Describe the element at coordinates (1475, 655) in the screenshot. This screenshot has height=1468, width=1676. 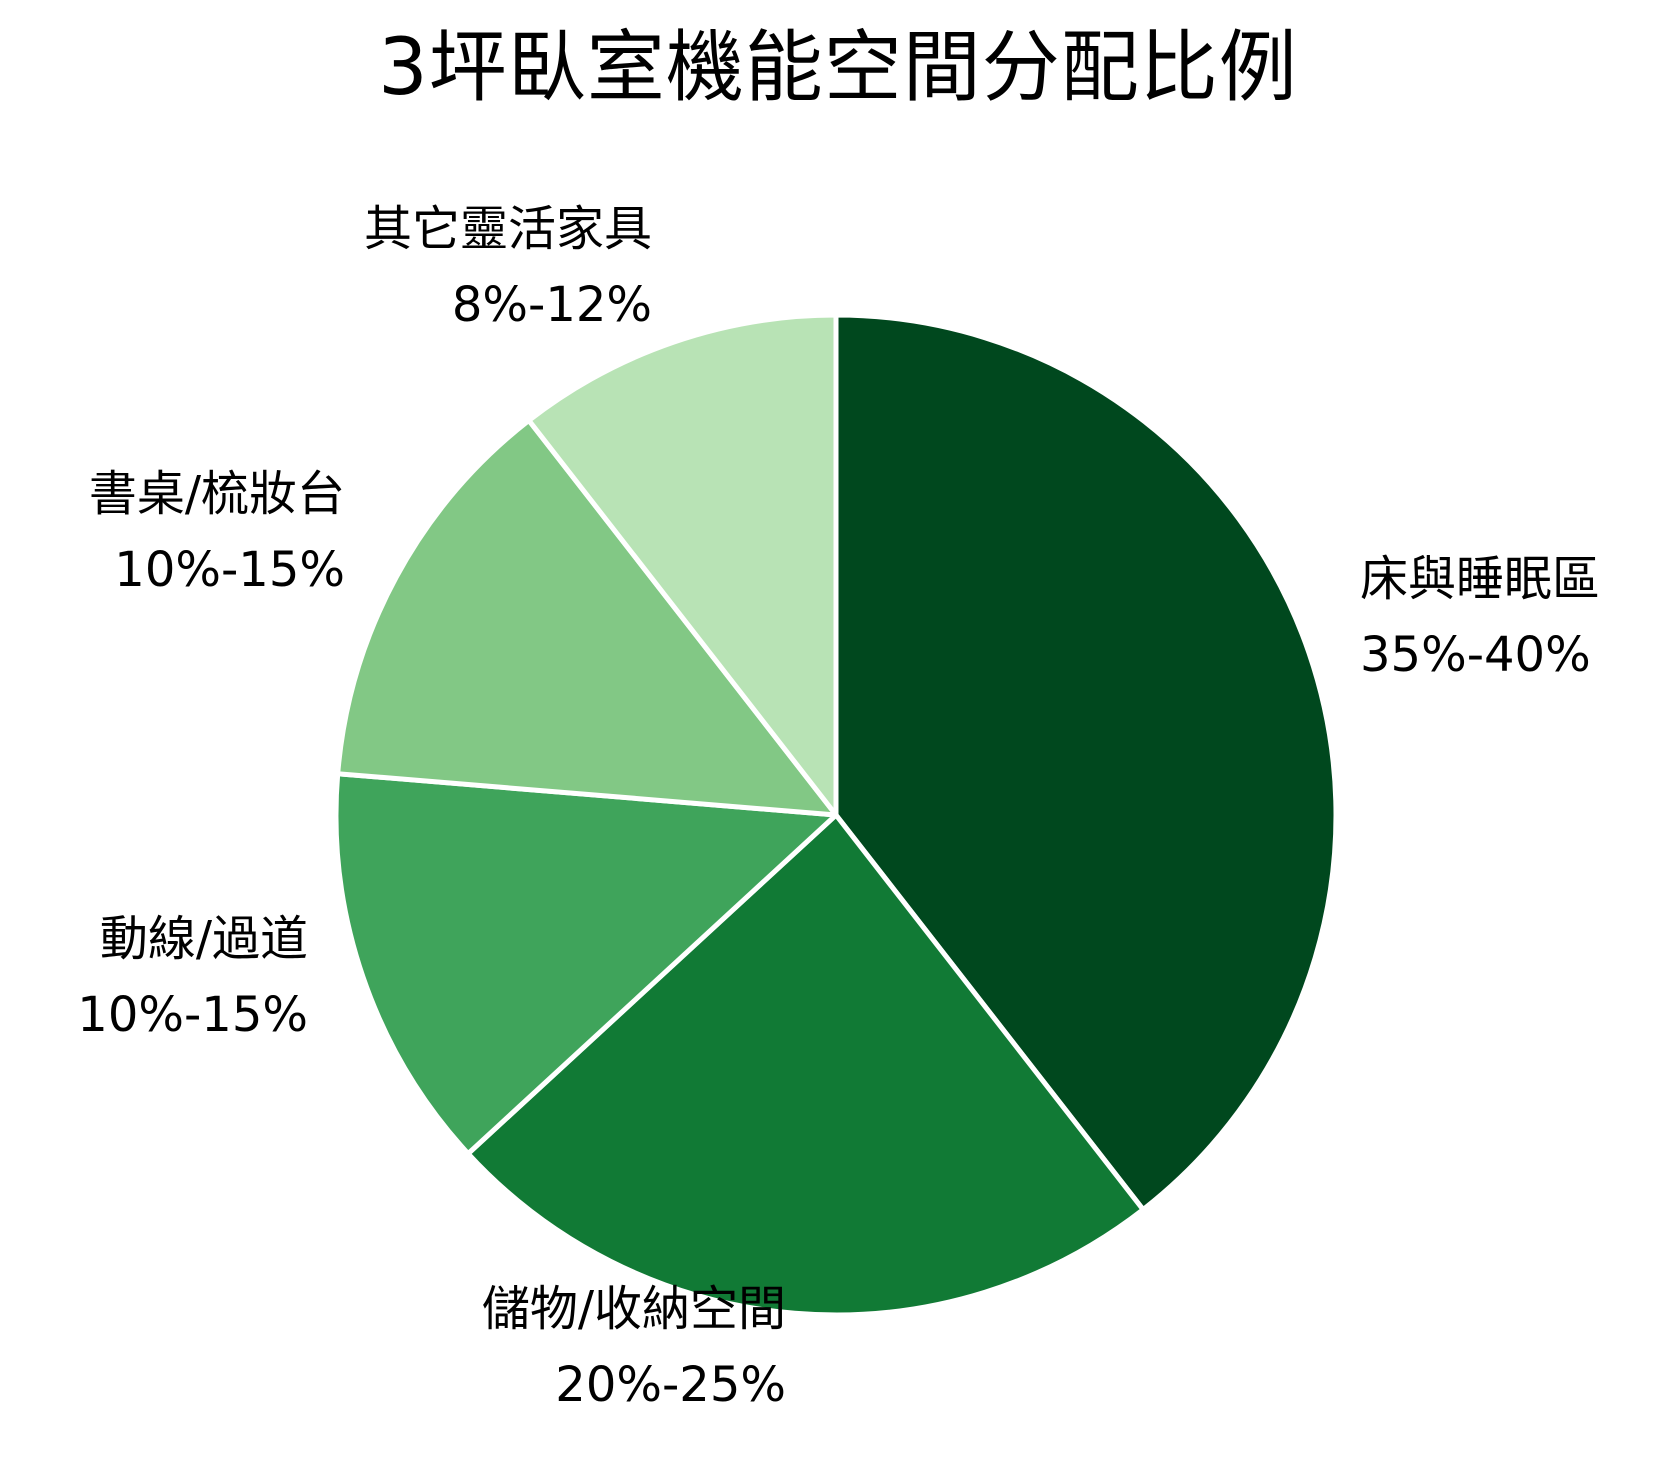
I see `slice-value-label-1: 35%-40%` at that location.